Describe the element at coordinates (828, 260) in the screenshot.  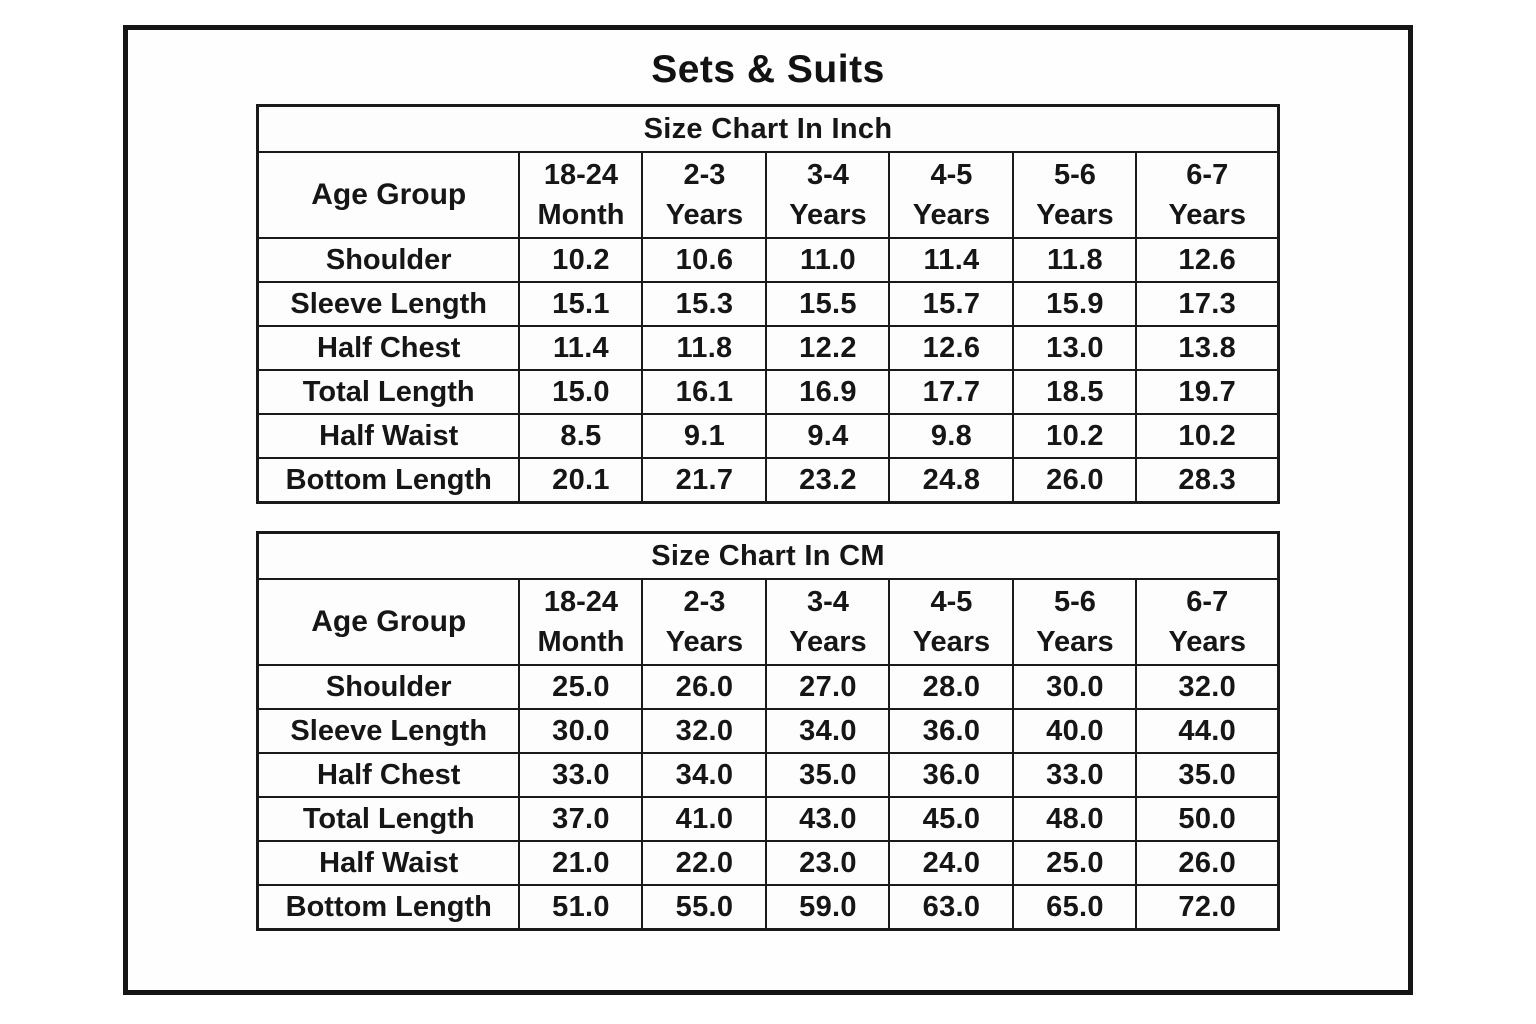
I see `size-value-cell: 11.0` at that location.